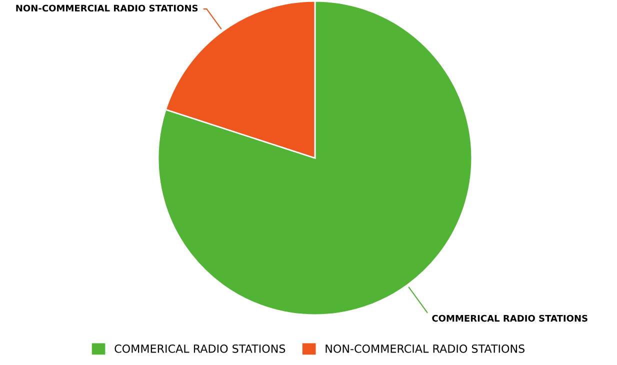 The image size is (617, 365). Describe the element at coordinates (510, 318) in the screenshot. I see `slice-label: COMMERICAL RADIO STATIONS` at that location.